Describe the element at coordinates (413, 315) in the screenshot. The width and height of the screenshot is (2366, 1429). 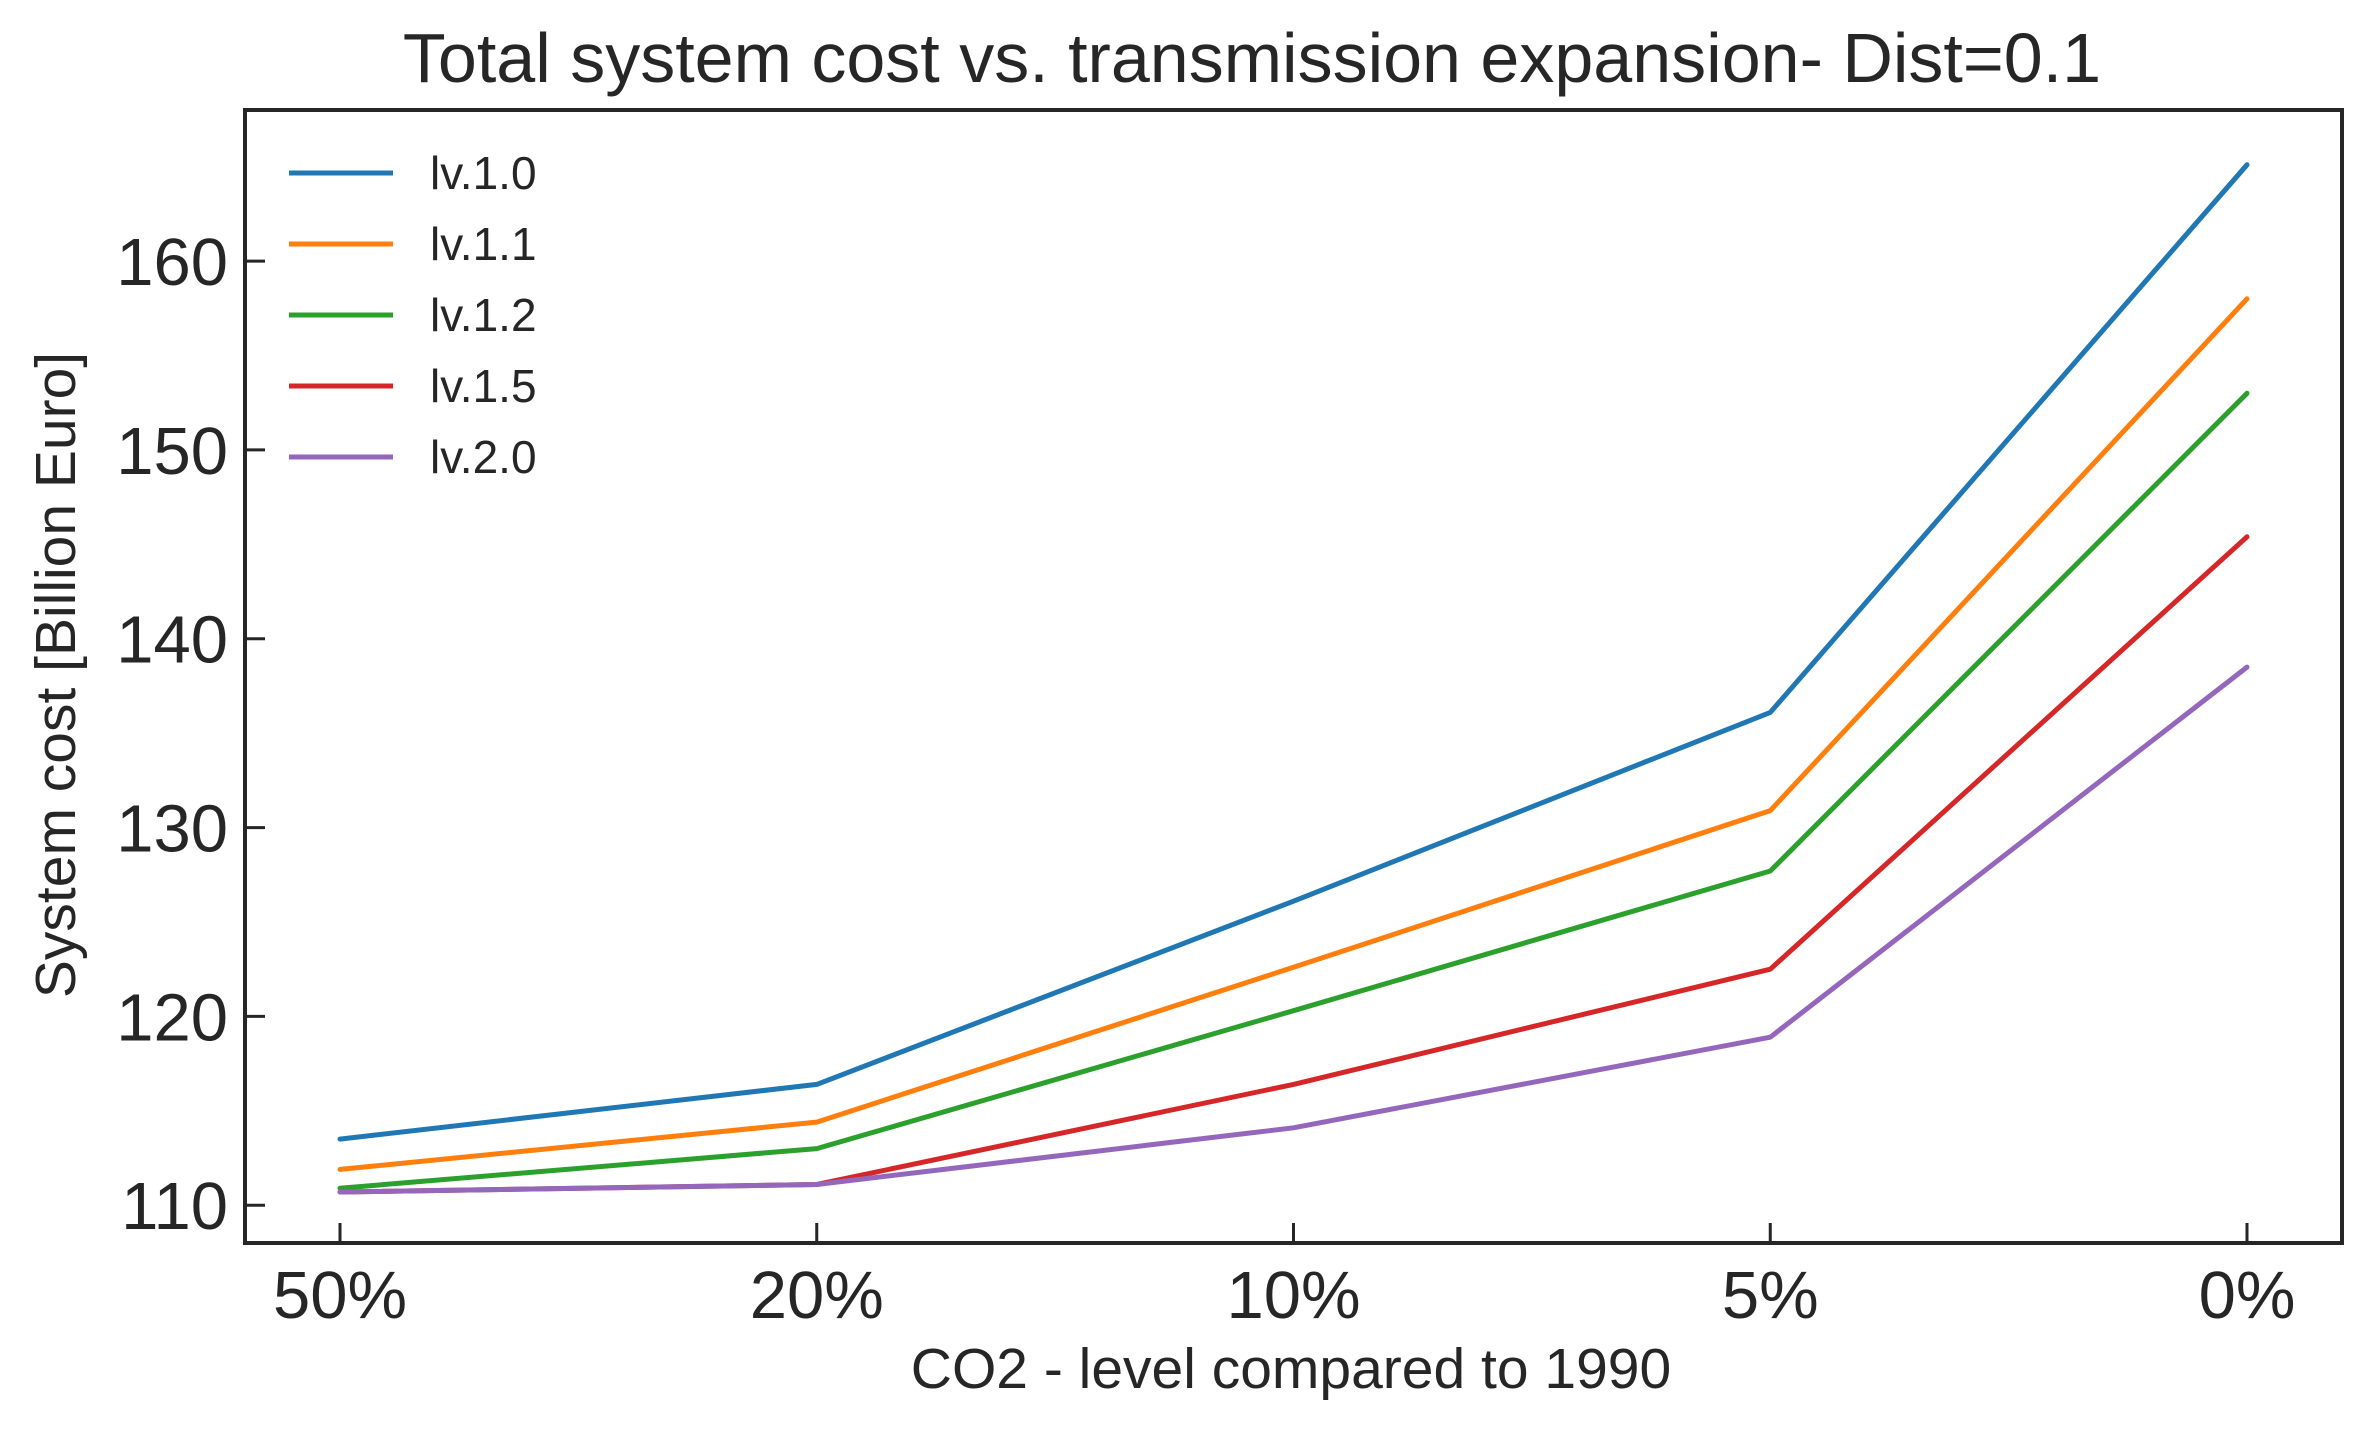
I see `legend: lv.1.0 lv.1.1 lv.1.2 lv.1.5 lv.2.0` at that location.